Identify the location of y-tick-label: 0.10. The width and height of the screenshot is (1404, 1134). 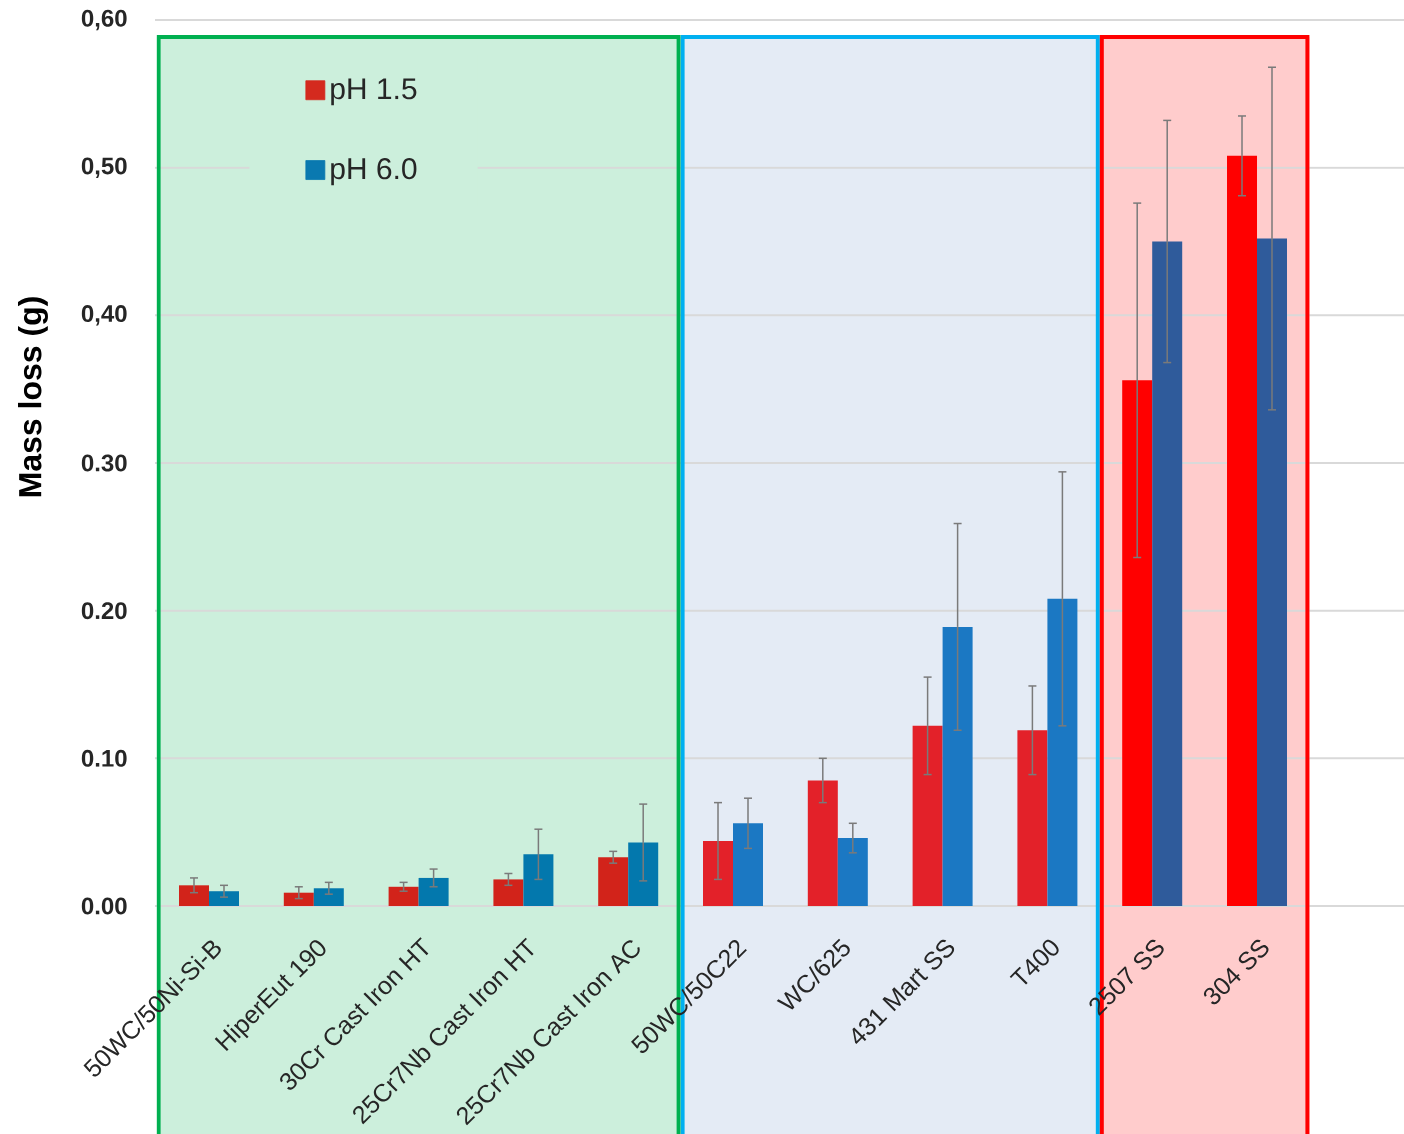
(104, 758).